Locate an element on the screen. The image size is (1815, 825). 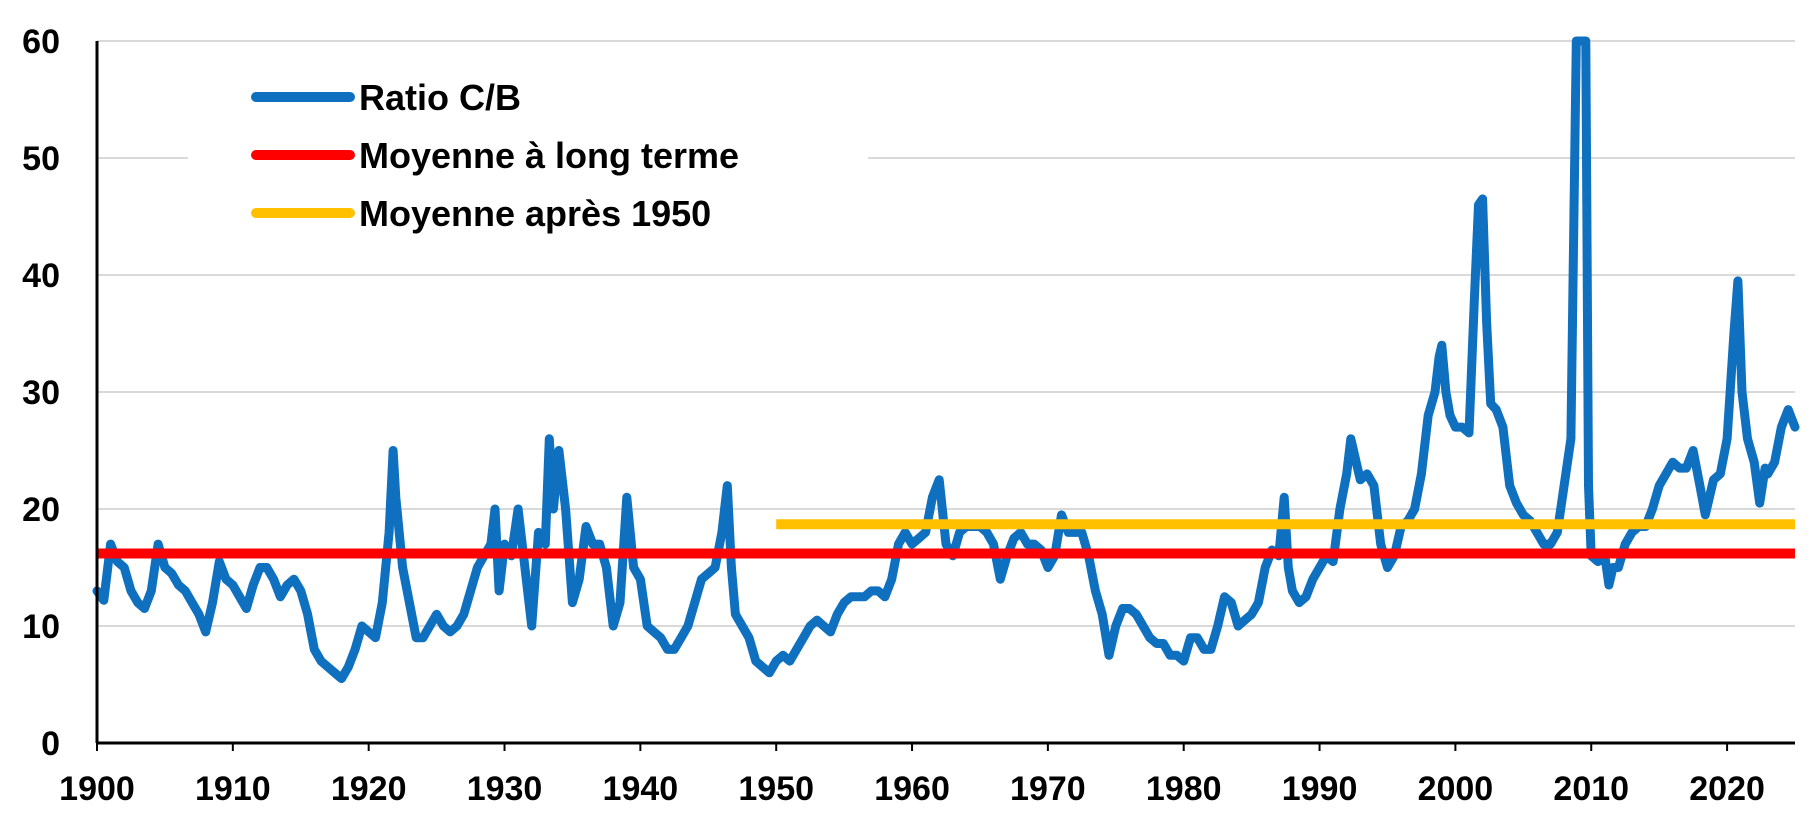
x-tick-label: 1950 is located at coordinates (776, 789).